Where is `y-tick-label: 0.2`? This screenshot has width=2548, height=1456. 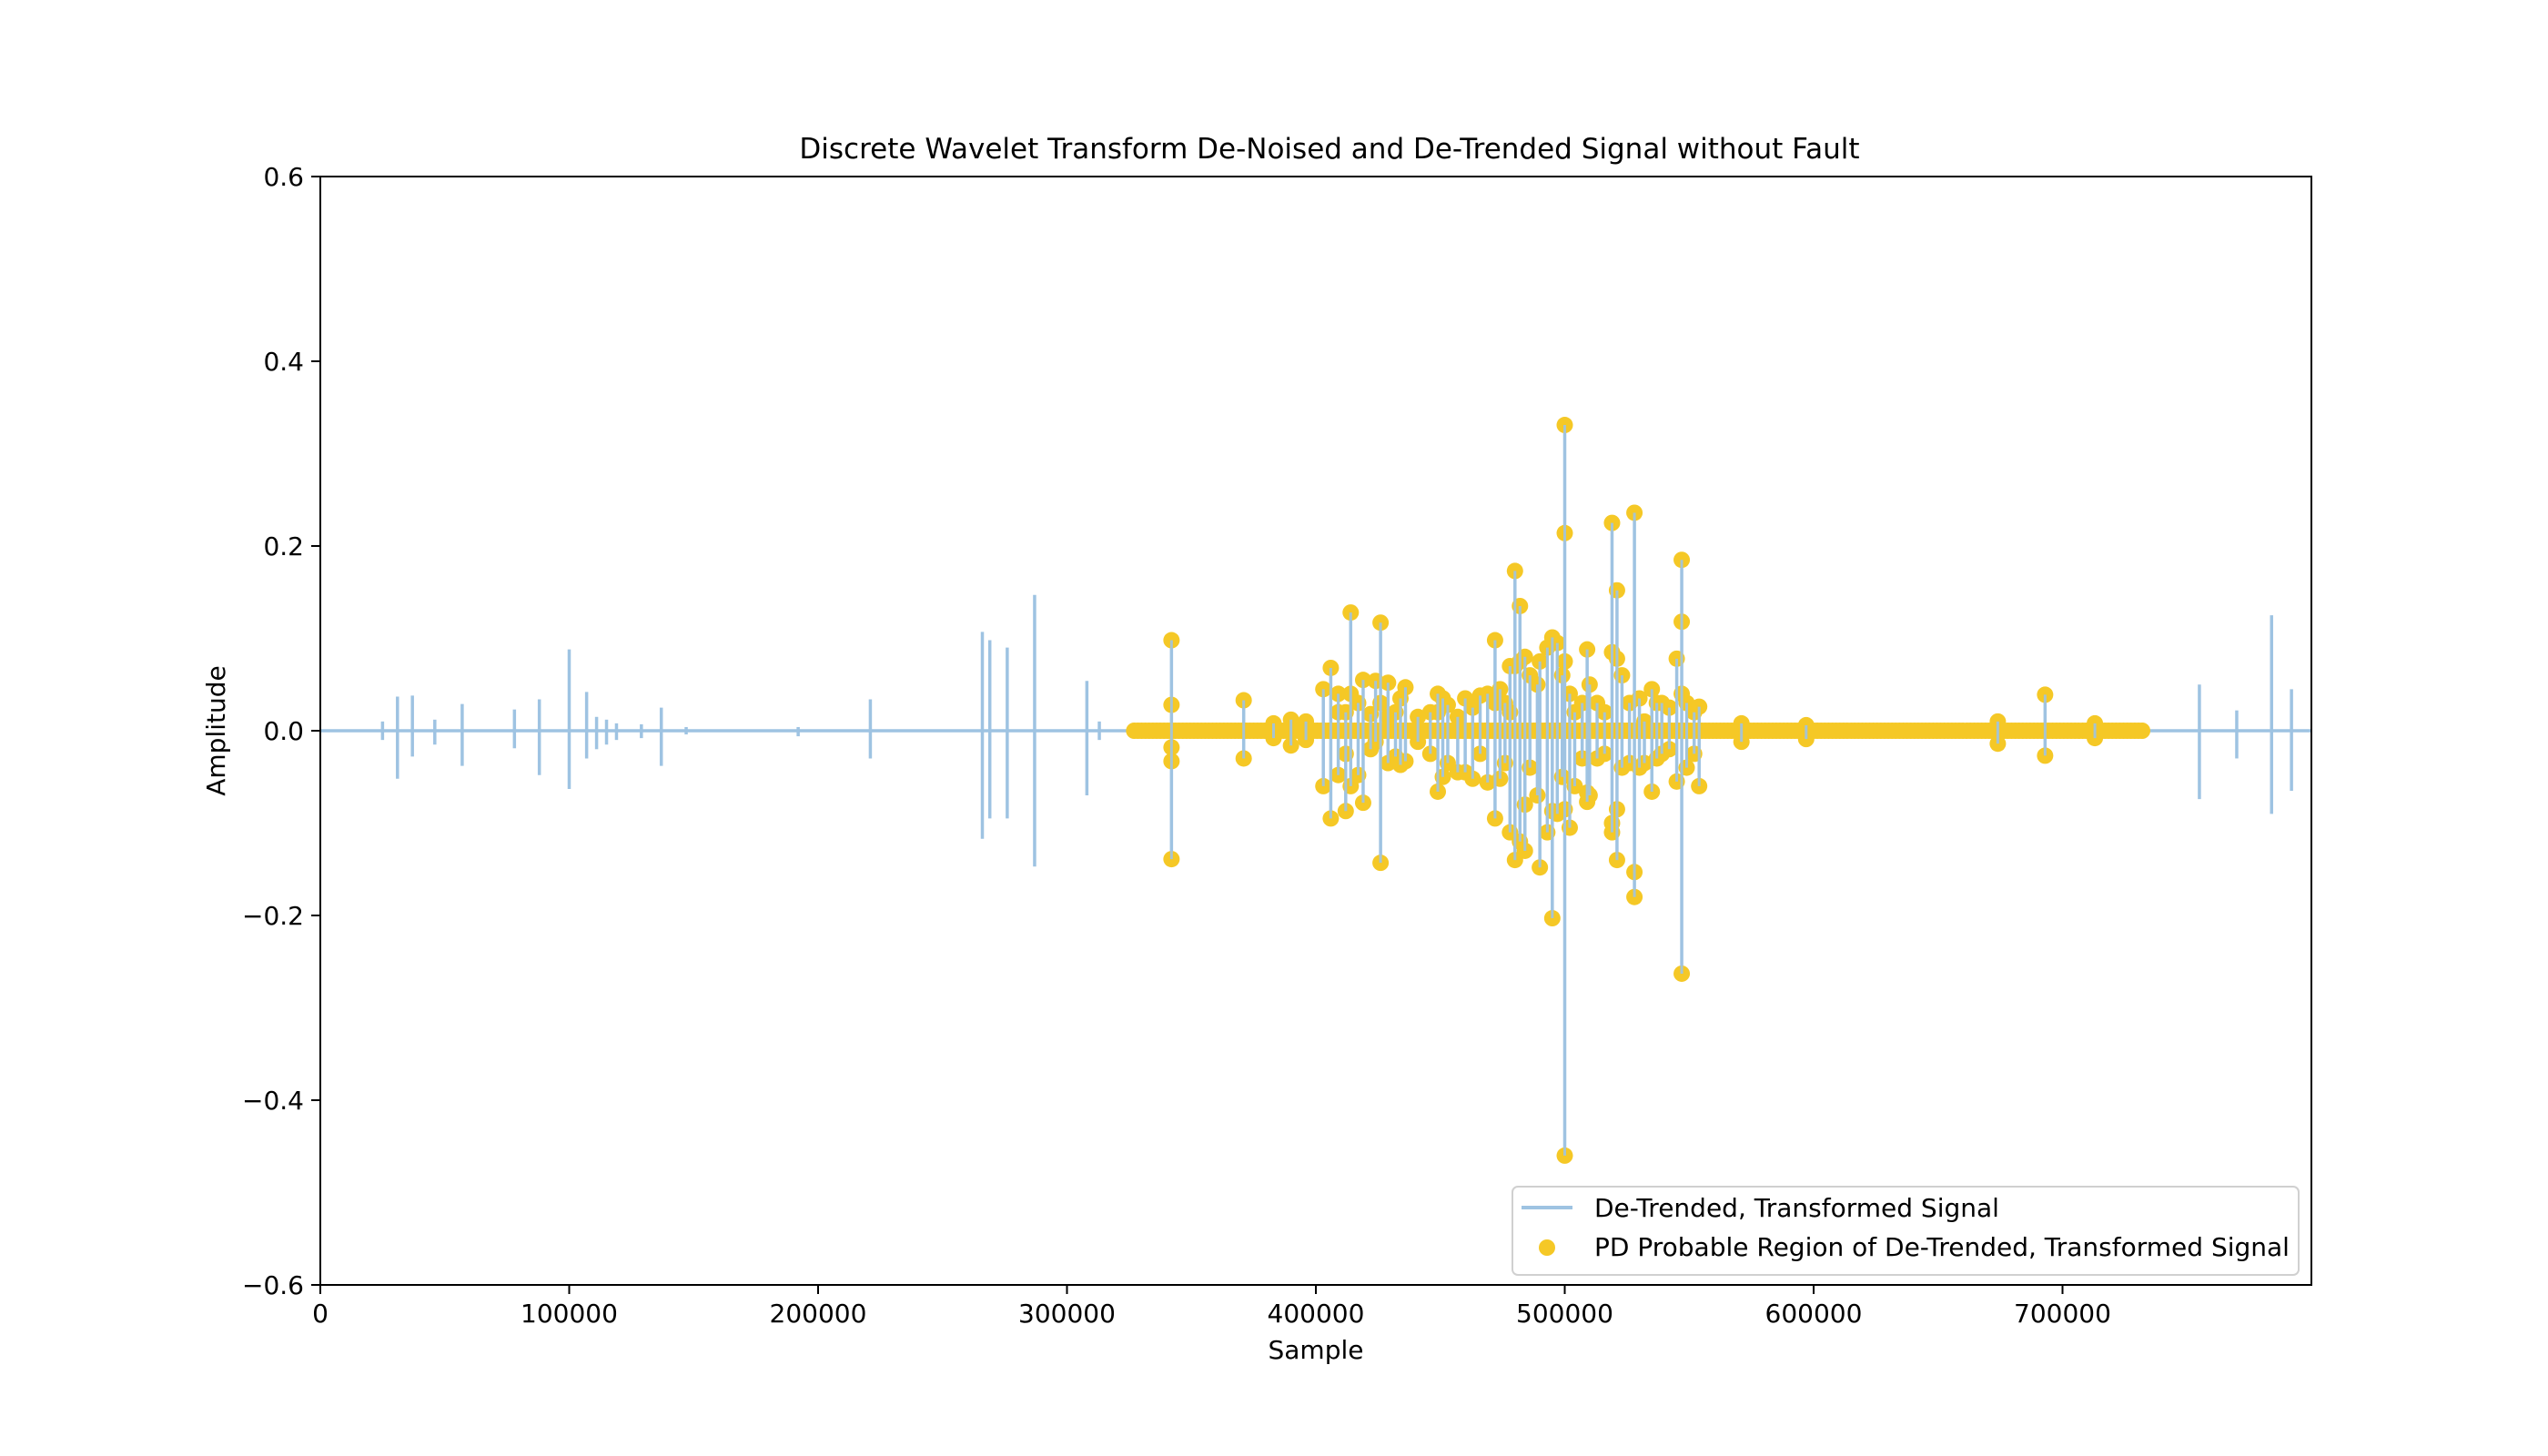
y-tick-label: 0.2 is located at coordinates (283, 546).